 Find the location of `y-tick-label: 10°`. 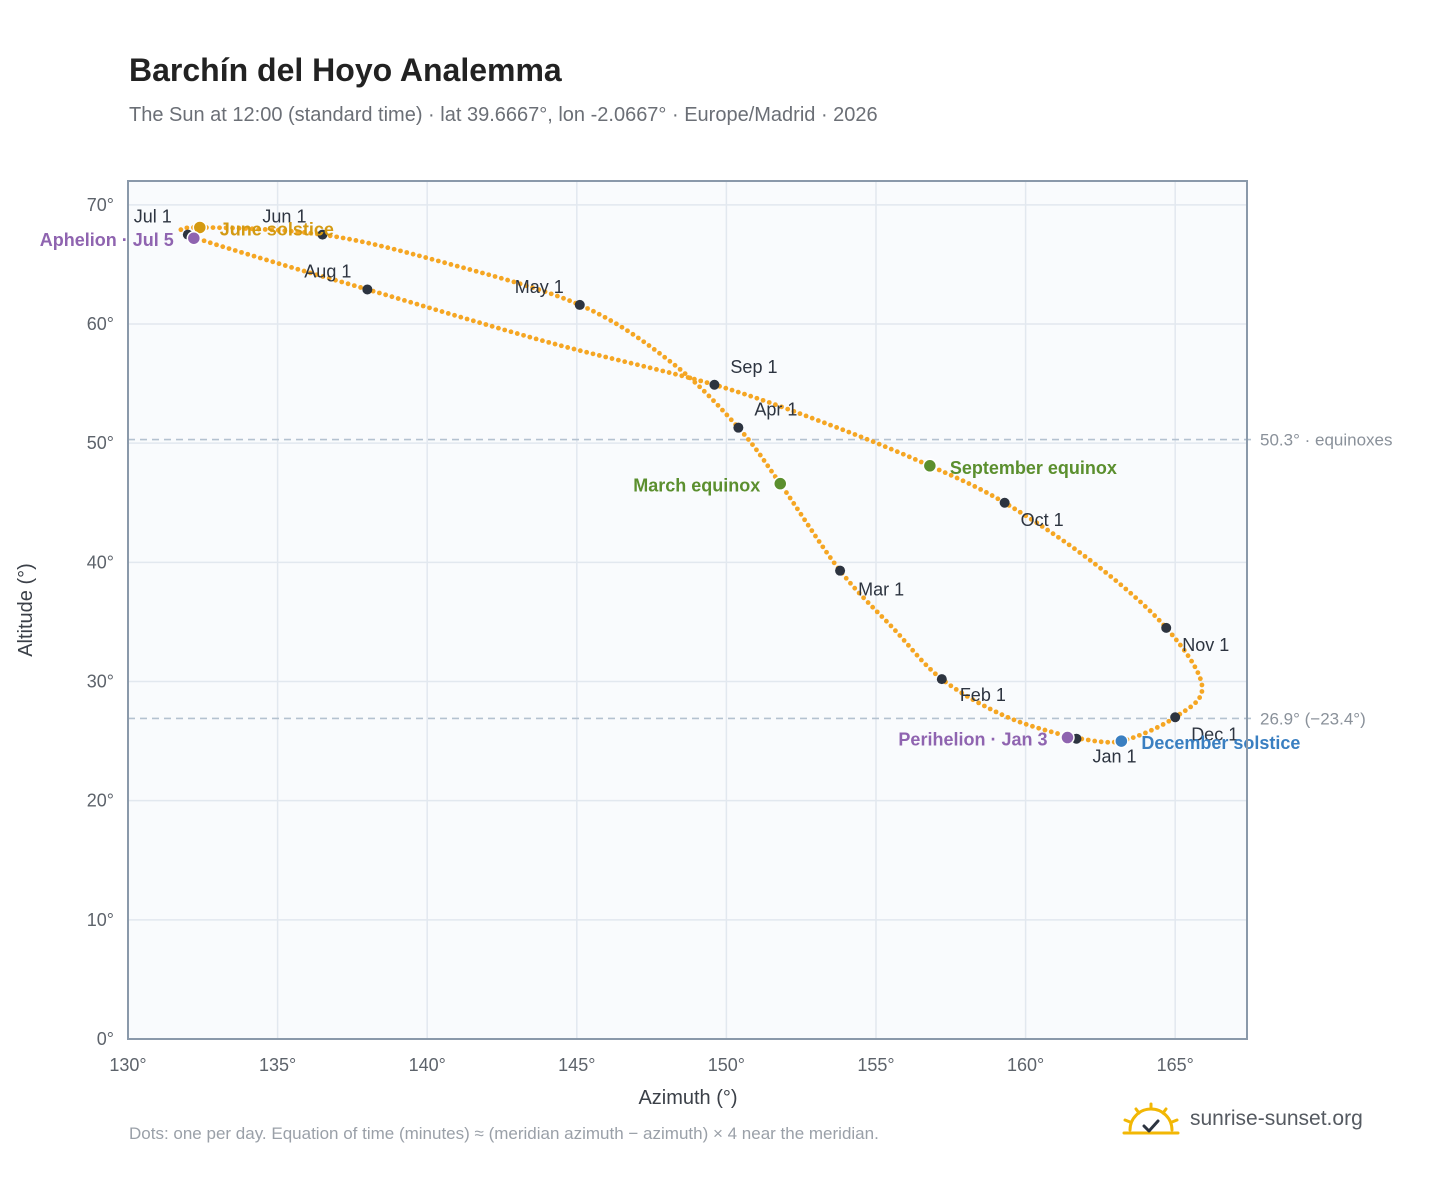

y-tick-label: 10° is located at coordinates (100, 920).